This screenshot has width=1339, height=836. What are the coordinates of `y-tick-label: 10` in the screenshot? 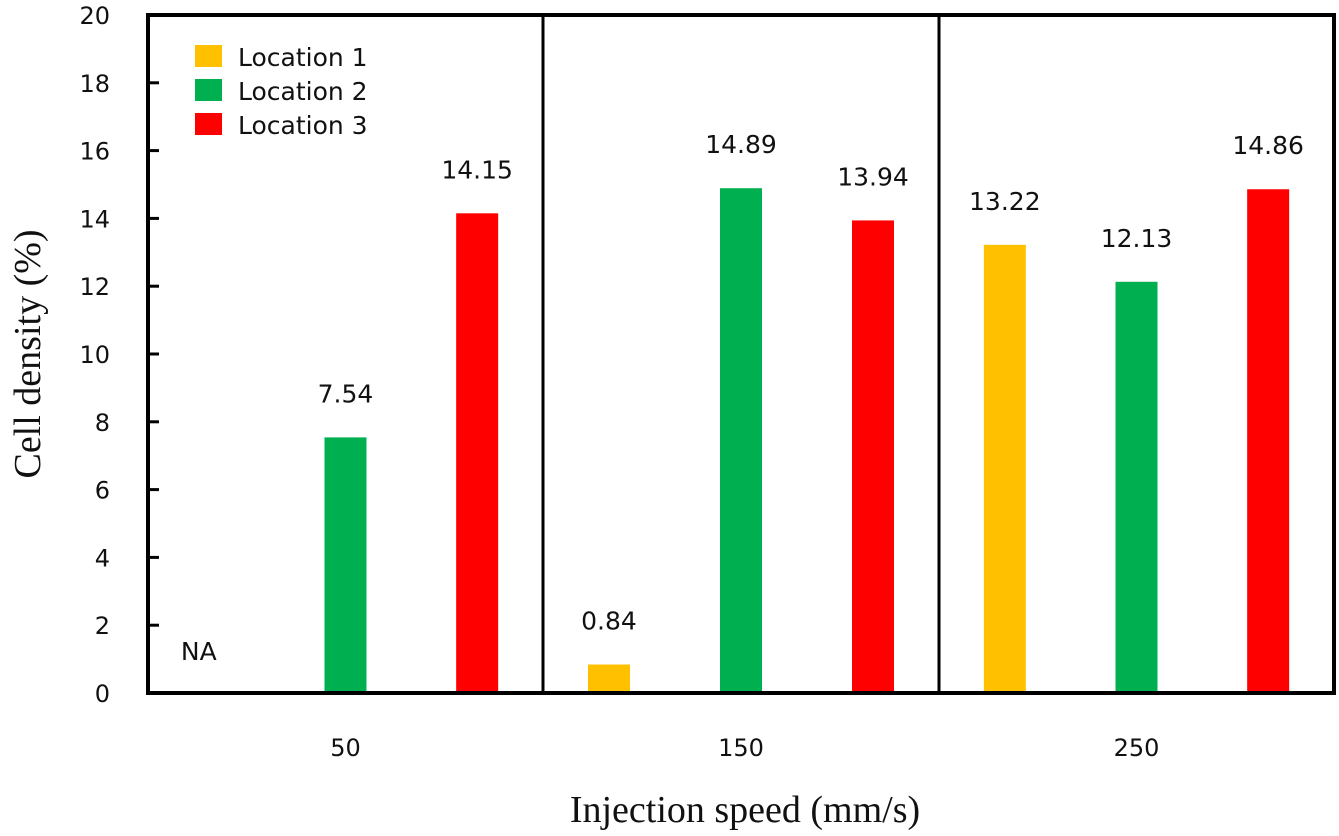 It's located at (94, 355).